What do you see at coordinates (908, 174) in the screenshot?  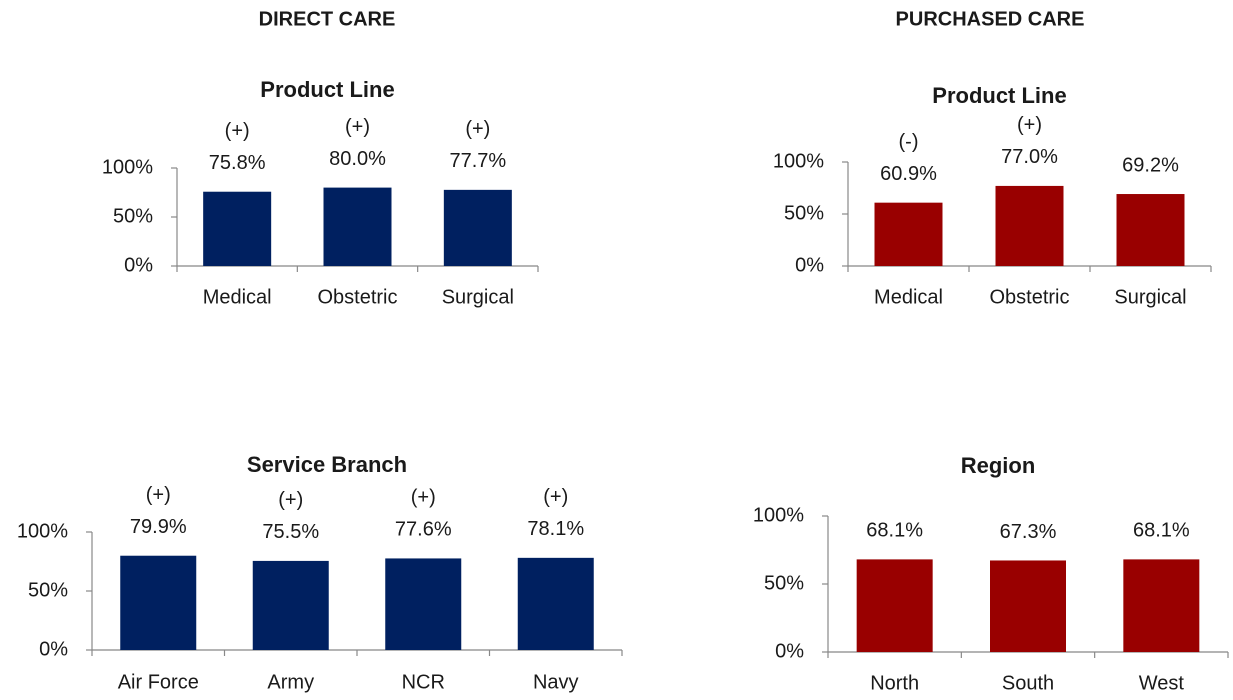 I see `value-label: 60.9%` at bounding box center [908, 174].